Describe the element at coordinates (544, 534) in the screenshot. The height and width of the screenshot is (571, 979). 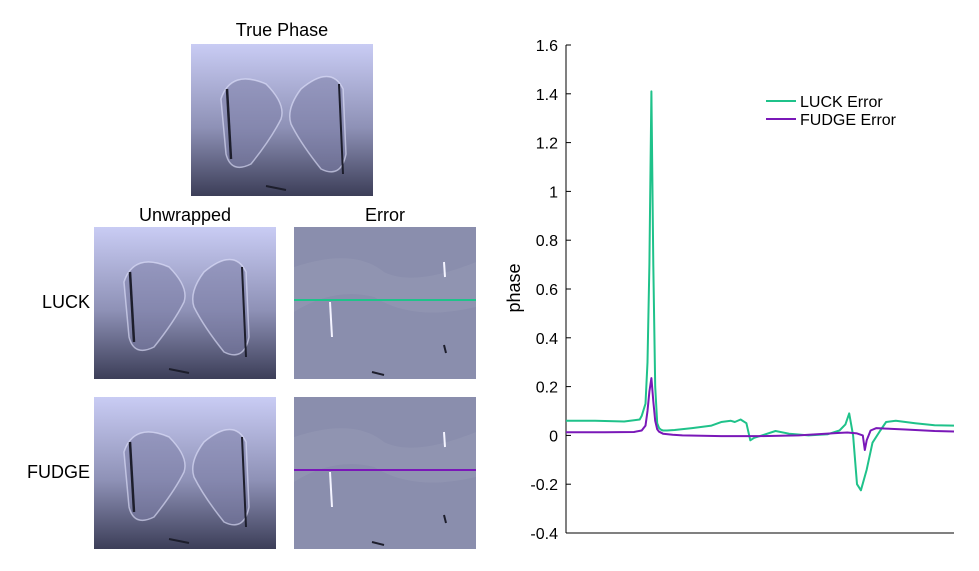
I see `y-tick-label: -0.4` at that location.